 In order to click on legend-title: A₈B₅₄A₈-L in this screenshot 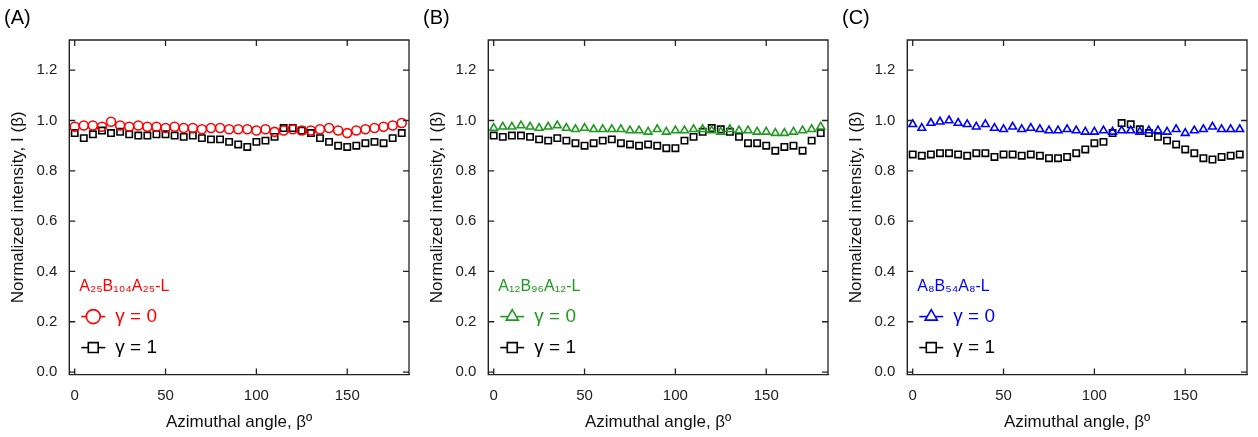, I will do `click(953, 286)`.